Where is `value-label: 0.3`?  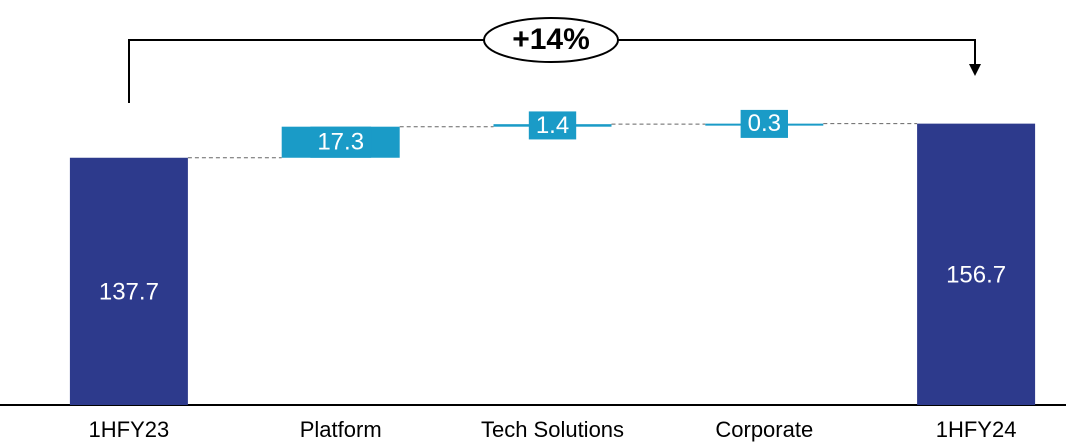 value-label: 0.3 is located at coordinates (764, 123).